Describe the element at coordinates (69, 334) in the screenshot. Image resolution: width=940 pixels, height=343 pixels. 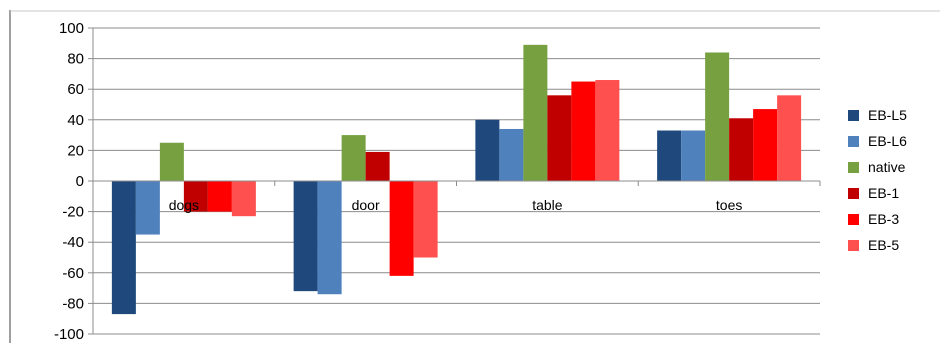
I see `y-tick-label: -100` at that location.